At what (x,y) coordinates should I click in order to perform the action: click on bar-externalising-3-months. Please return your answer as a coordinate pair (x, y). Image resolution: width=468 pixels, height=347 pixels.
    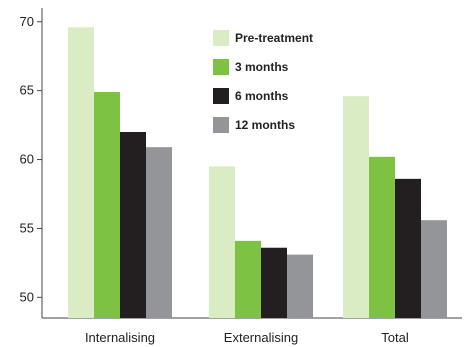
    Looking at the image, I should click on (248, 279).